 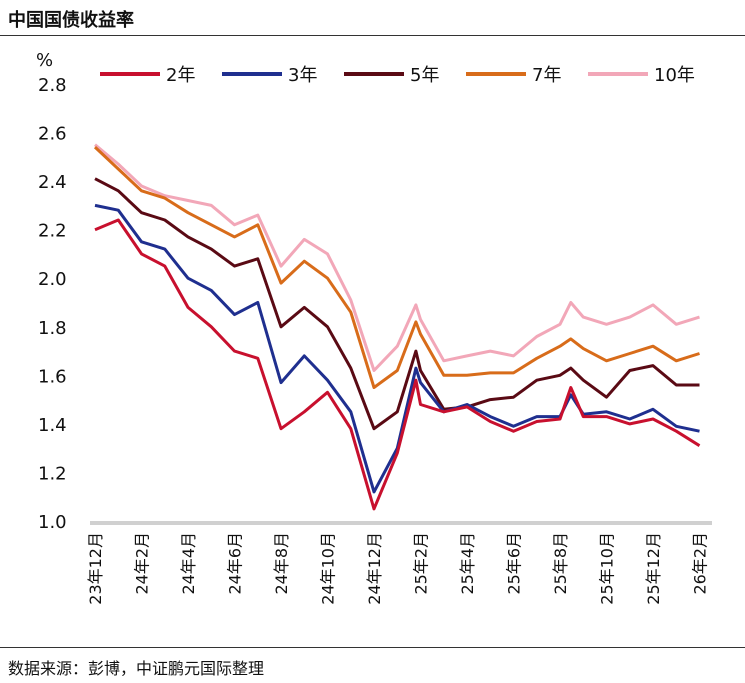 What do you see at coordinates (52, 425) in the screenshot?
I see `y-tick-label: 1.4` at bounding box center [52, 425].